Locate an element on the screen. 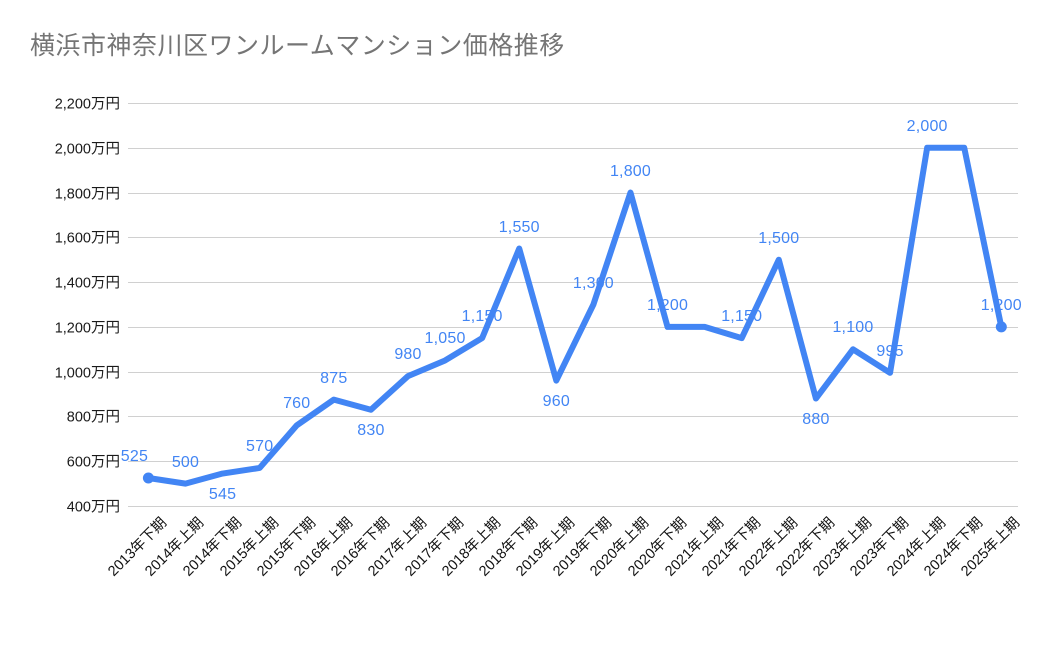  data-point-label: 1,800 is located at coordinates (630, 171).